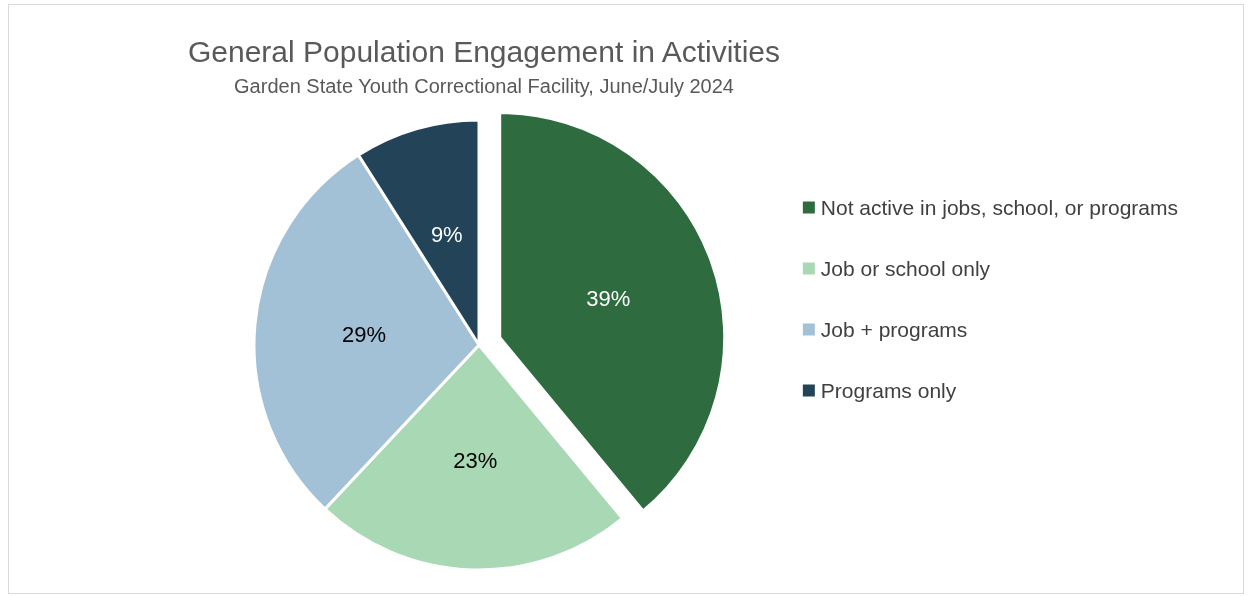 This screenshot has width=1252, height=597. Describe the element at coordinates (446, 234) in the screenshot. I see `data-label: 9%` at that location.